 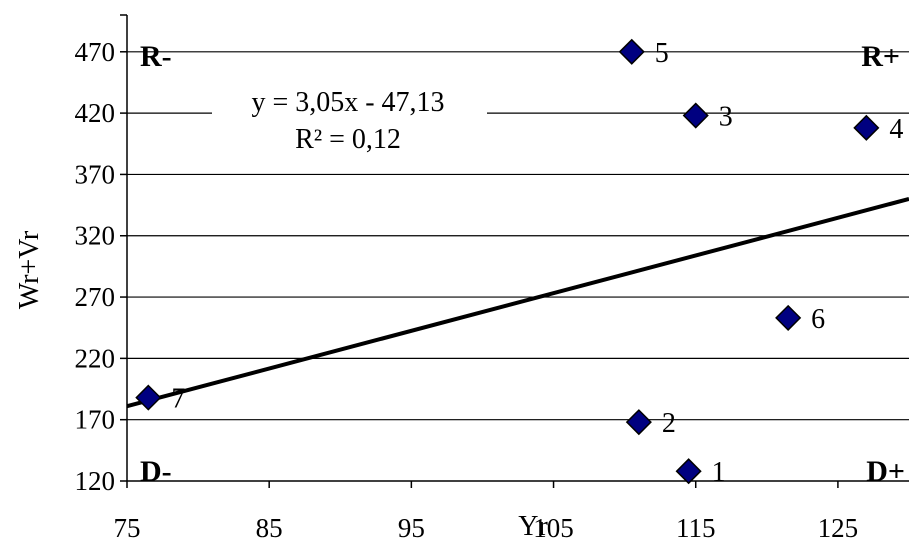 What do you see at coordinates (156, 56) in the screenshot?
I see `quadrant-label-top-left: R-` at bounding box center [156, 56].